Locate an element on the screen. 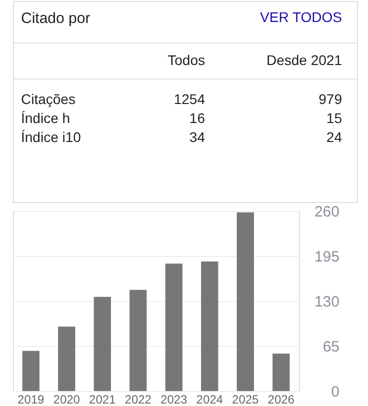 The height and width of the screenshot is (406, 368). category-label: Citações is located at coordinates (48, 99).